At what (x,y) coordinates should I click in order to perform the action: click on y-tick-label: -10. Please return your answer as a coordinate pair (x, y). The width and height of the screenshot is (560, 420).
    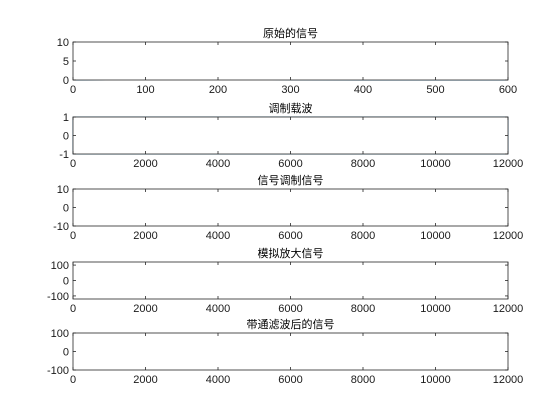
    Looking at the image, I should click on (61, 227).